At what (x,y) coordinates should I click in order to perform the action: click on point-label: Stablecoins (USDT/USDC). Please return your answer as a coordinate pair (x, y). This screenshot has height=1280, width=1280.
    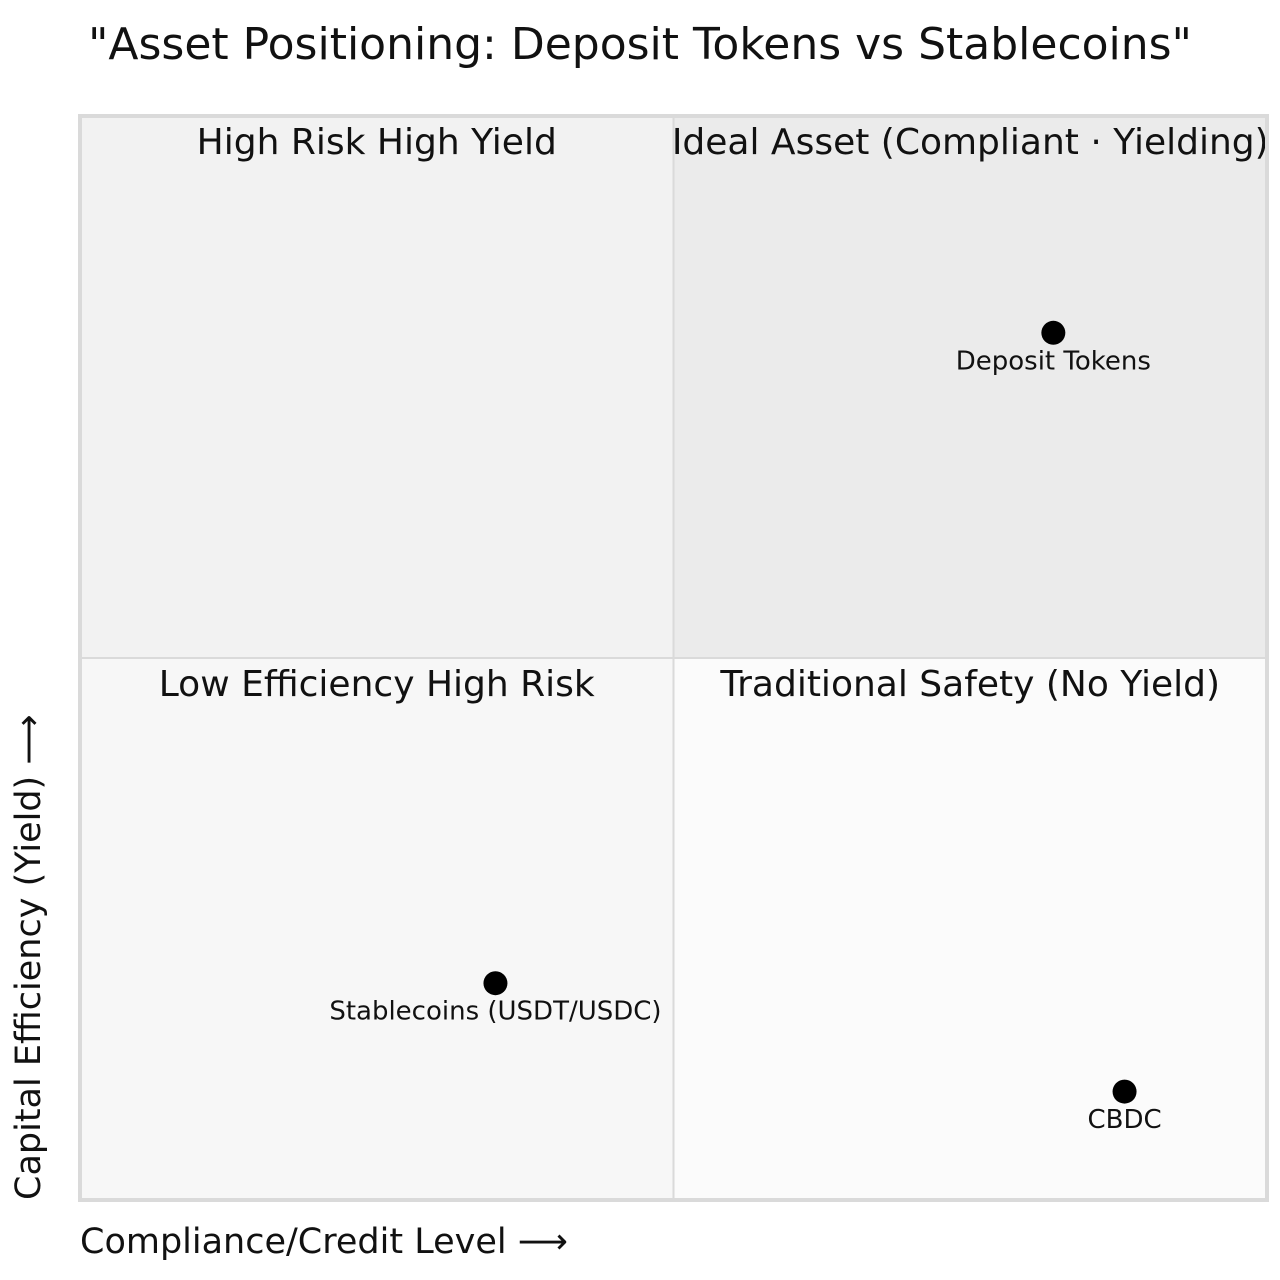
    Looking at the image, I should click on (495, 1012).